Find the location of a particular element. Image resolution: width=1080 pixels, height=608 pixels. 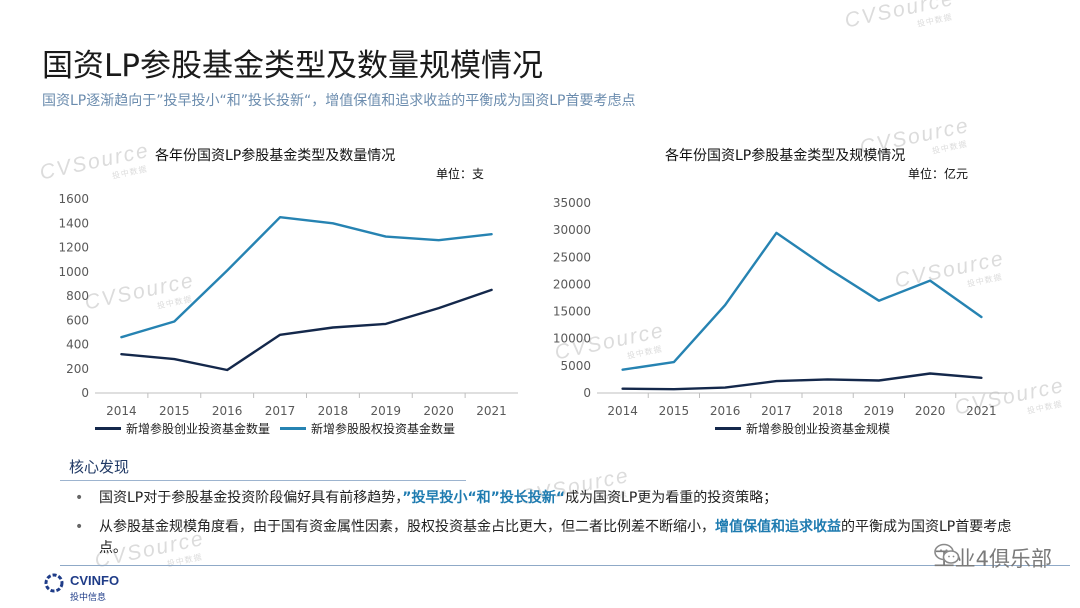

chart2-y-tick: 20000 is located at coordinates (572, 284).